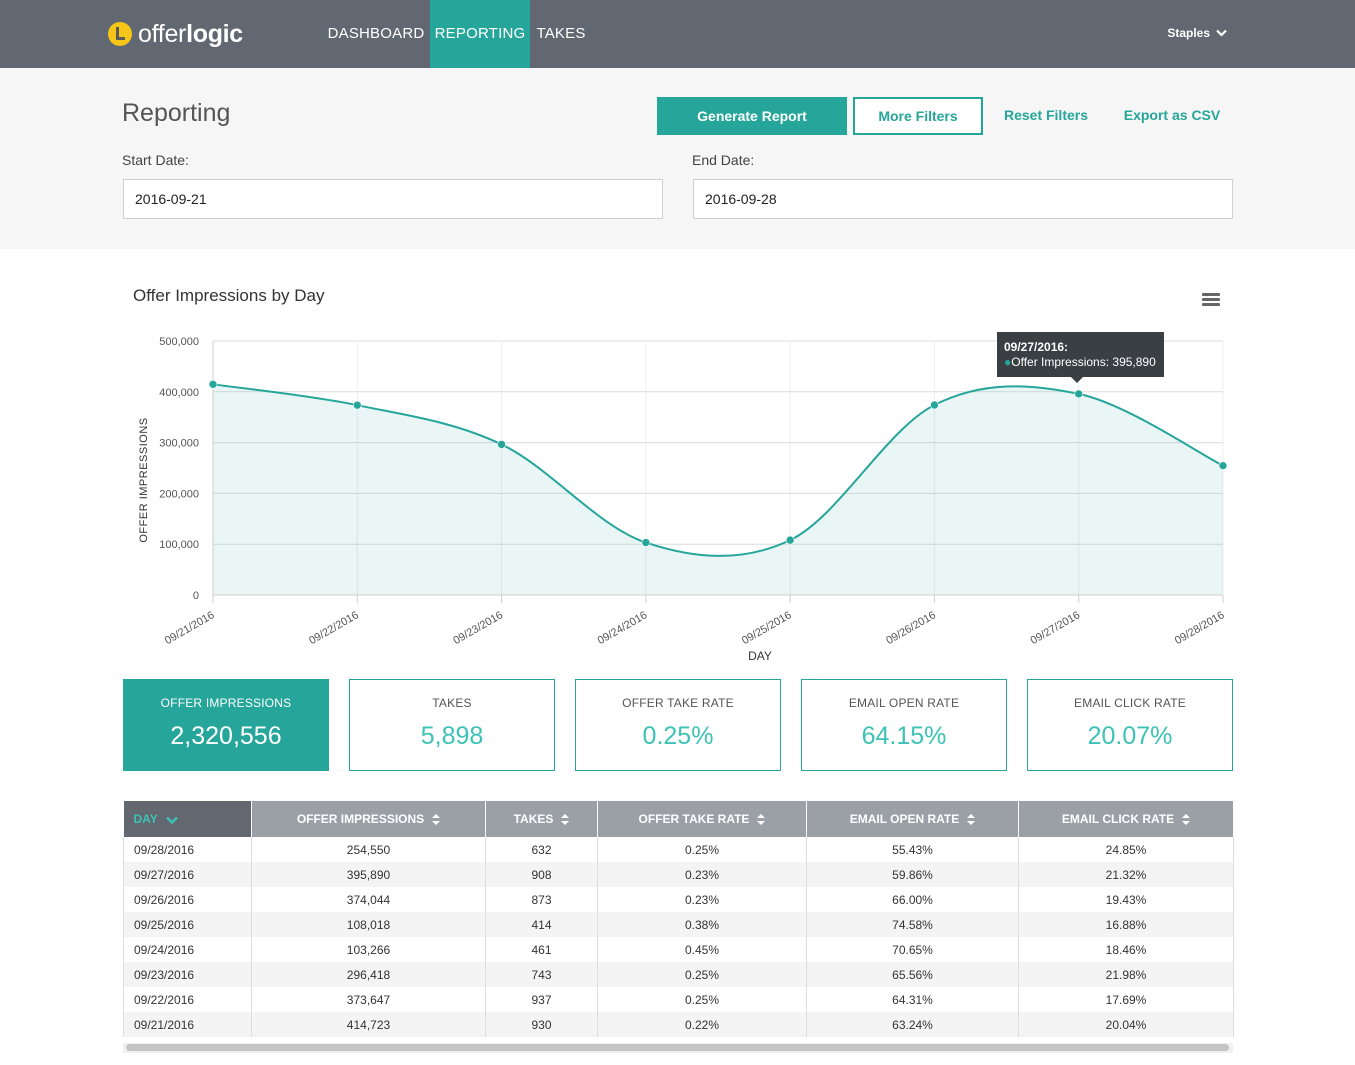 The width and height of the screenshot is (1355, 1065). I want to click on stat-label: OFFER IMPRESSIONS, so click(226, 703).